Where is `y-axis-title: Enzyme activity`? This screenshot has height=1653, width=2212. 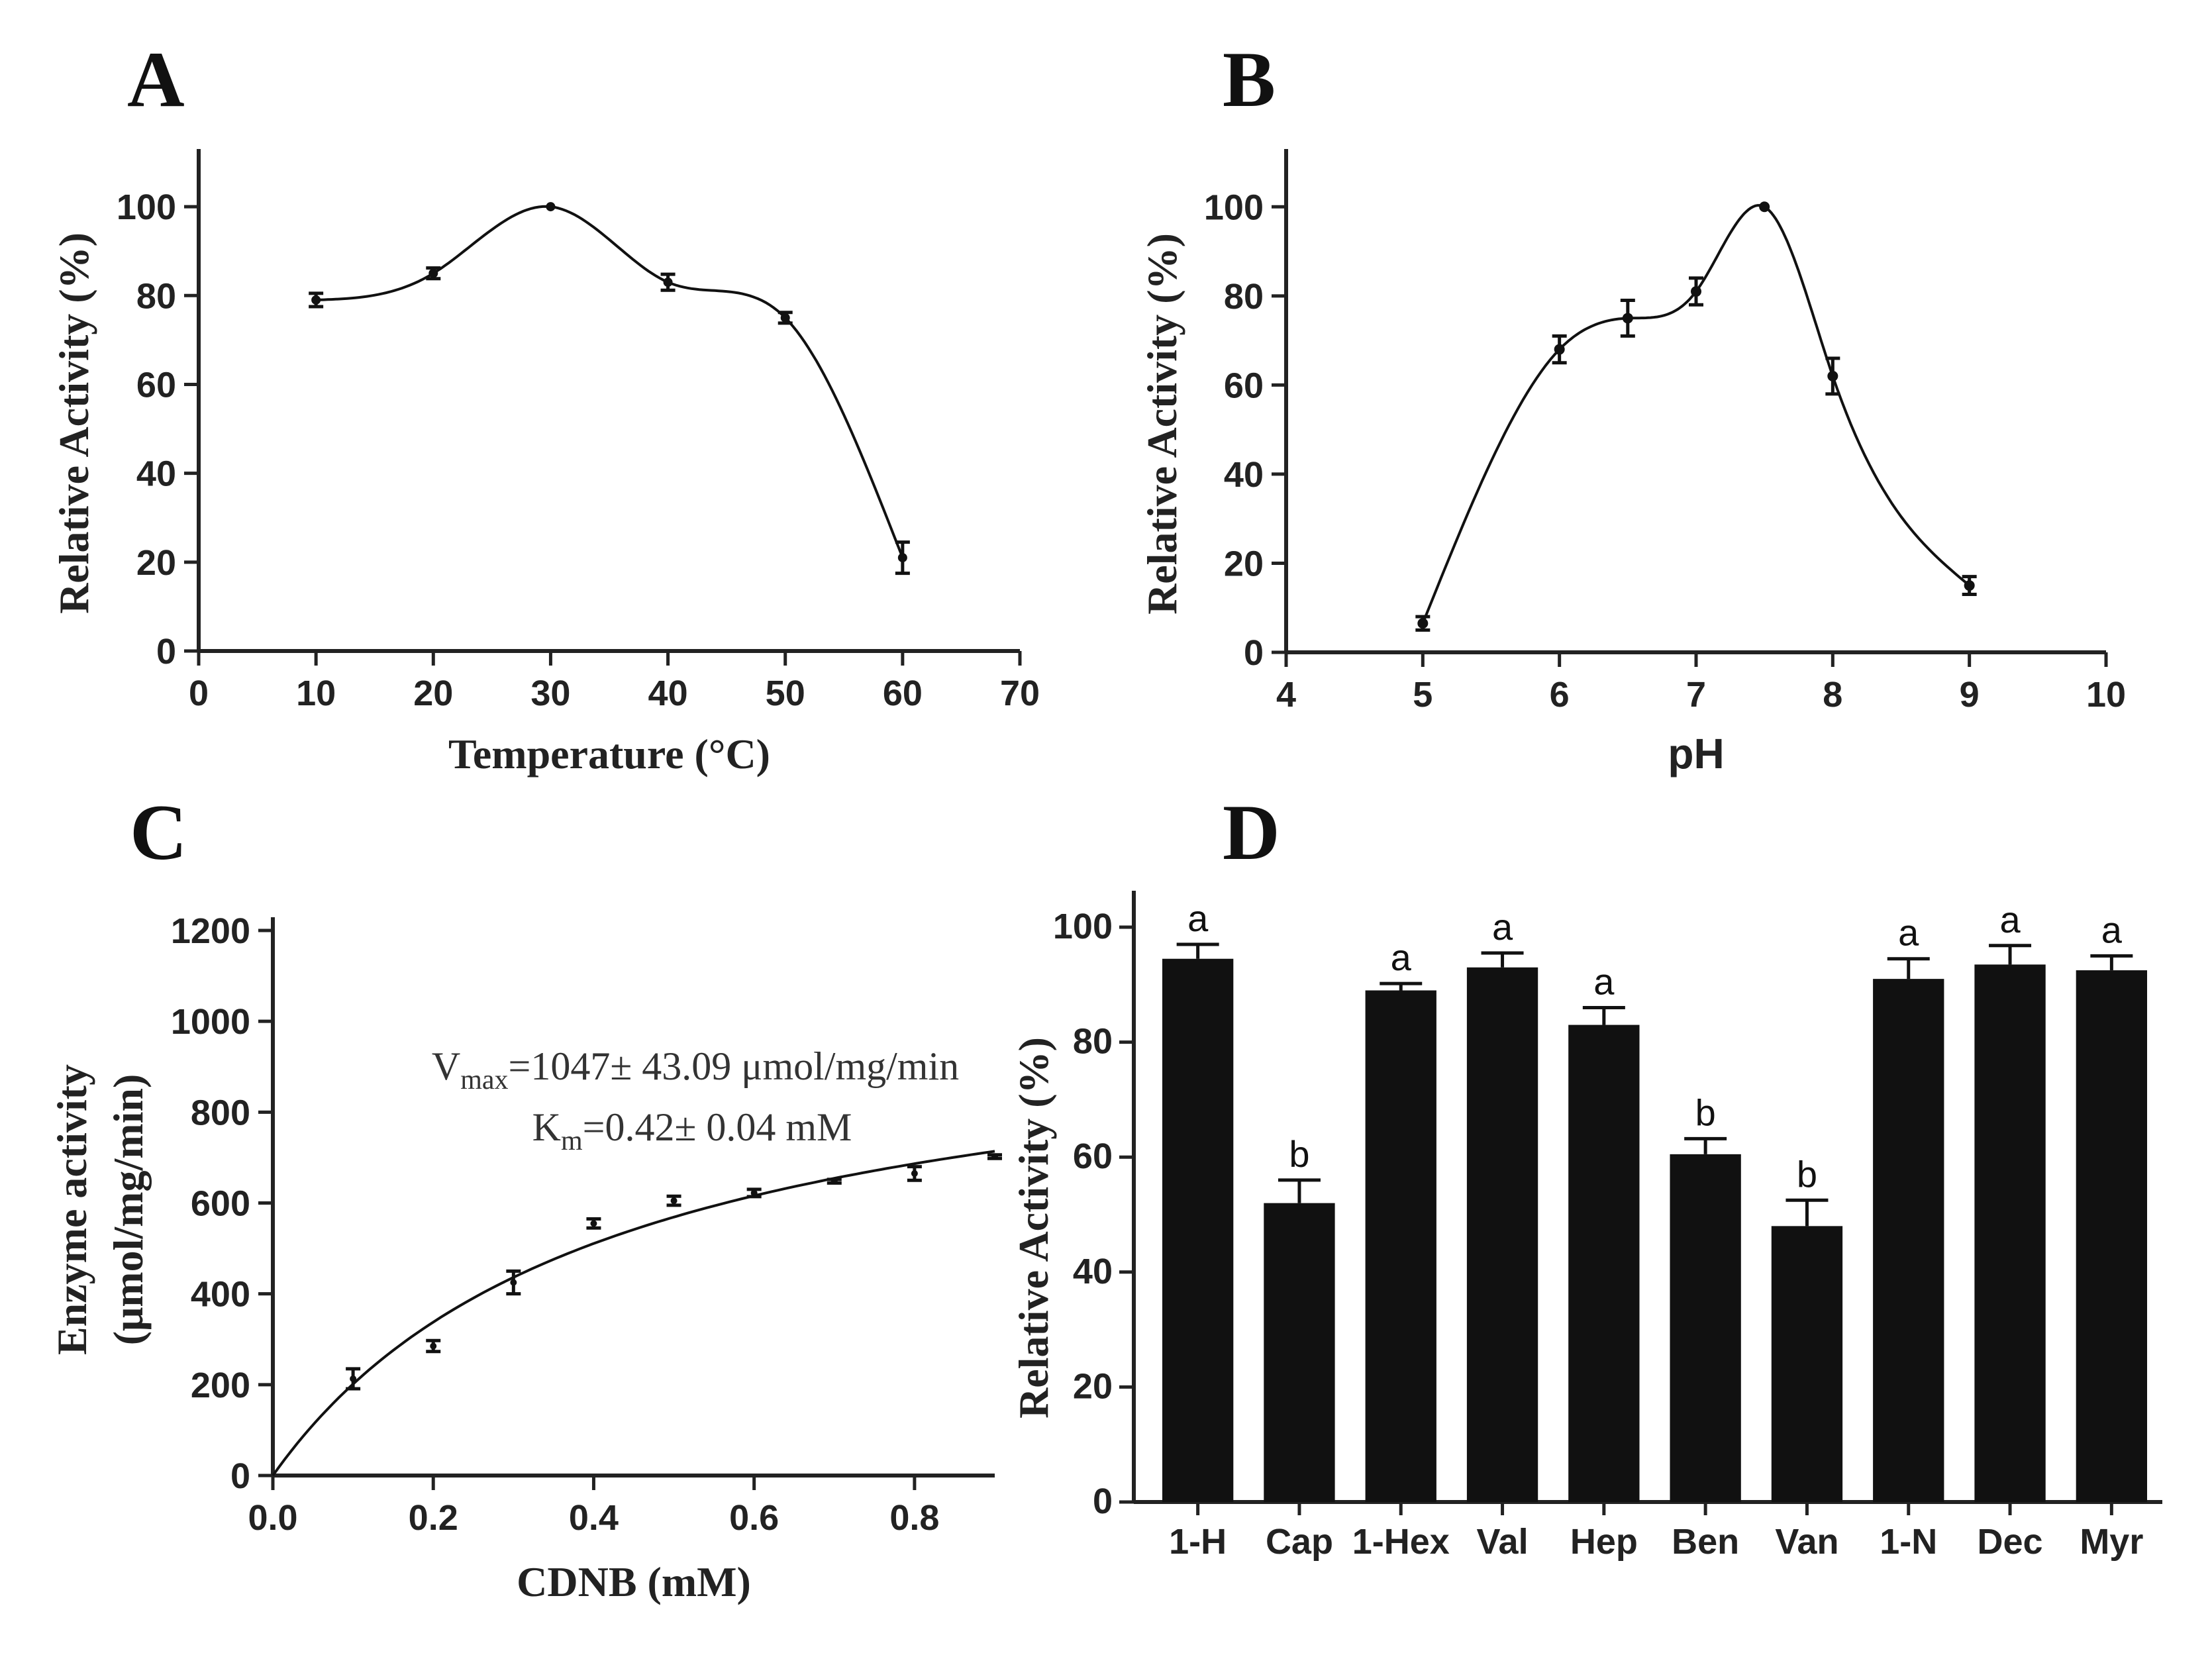 y-axis-title: Enzyme activity is located at coordinates (71, 1210).